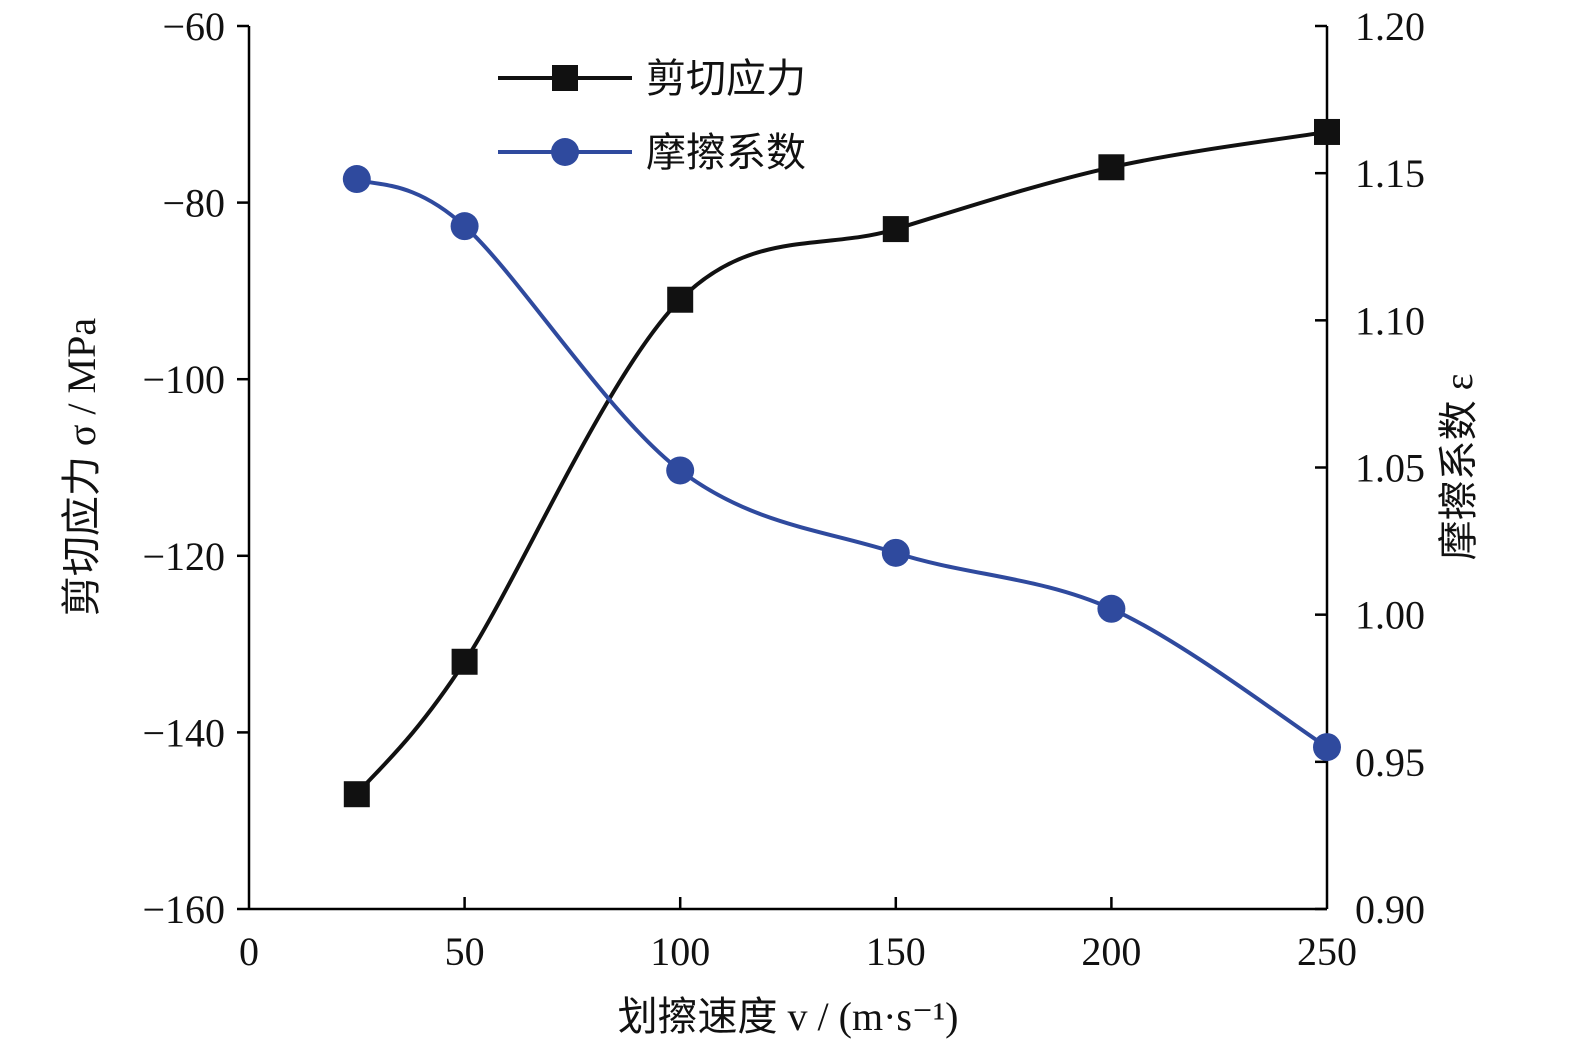 This screenshot has width=1575, height=1048. What do you see at coordinates (1390, 320) in the screenshot?
I see `right-y-tick-label: 1.10` at bounding box center [1390, 320].